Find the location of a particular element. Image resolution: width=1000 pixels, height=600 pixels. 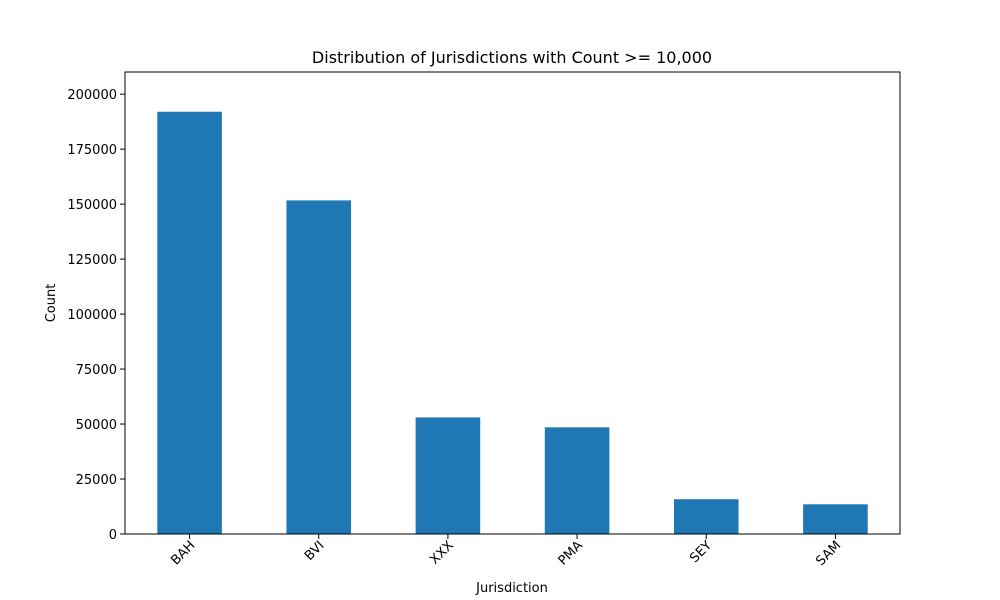

y-axis-label: Count is located at coordinates (51, 303).